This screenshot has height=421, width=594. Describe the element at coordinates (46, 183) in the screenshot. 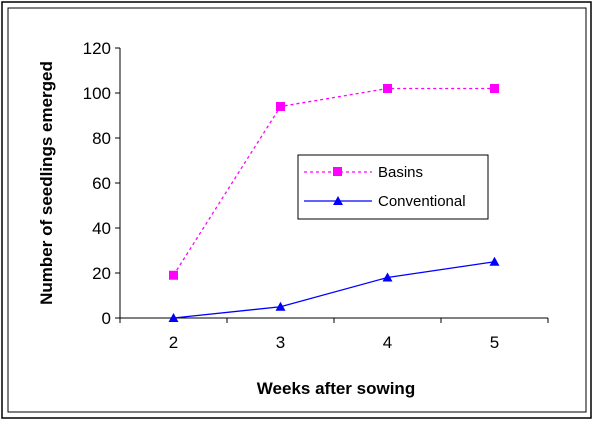

I see `y-axis-title: Number of seedlings emerged` at that location.